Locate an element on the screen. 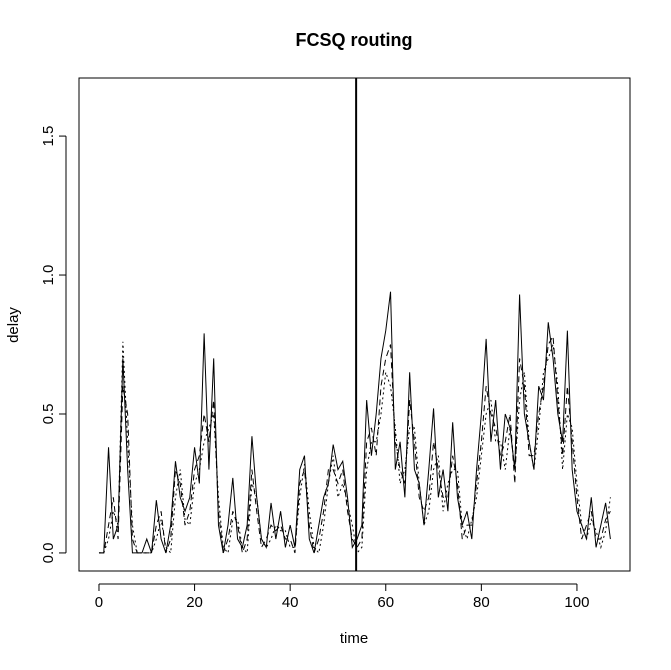 The width and height of the screenshot is (671, 670). chart-title: FCSQ routing is located at coordinates (354, 40).